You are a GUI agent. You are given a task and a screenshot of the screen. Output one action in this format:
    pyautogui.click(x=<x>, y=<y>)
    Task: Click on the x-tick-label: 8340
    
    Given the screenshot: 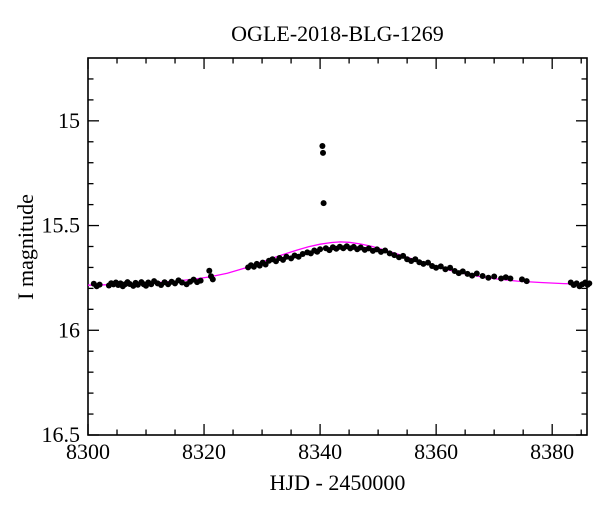 What is the action you would take?
    pyautogui.click(x=320, y=451)
    